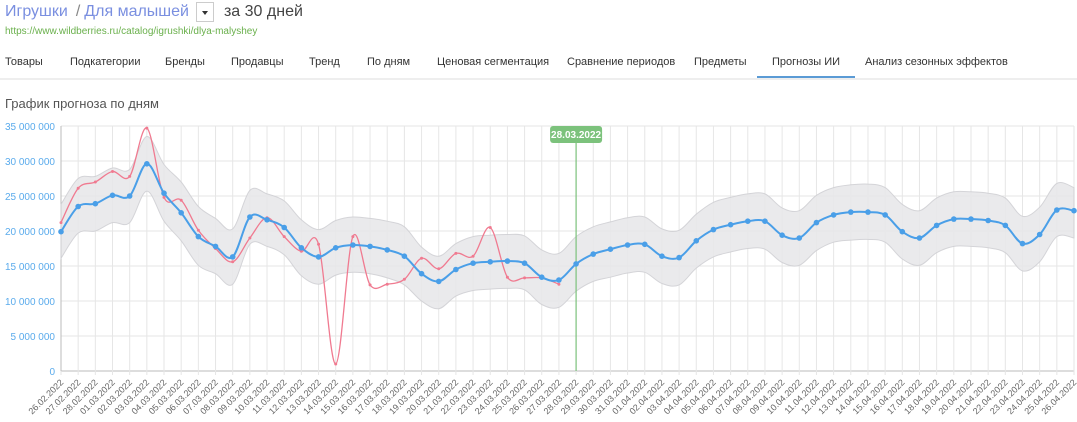  I want to click on y-tick-label: 15 000 000, so click(30, 267).